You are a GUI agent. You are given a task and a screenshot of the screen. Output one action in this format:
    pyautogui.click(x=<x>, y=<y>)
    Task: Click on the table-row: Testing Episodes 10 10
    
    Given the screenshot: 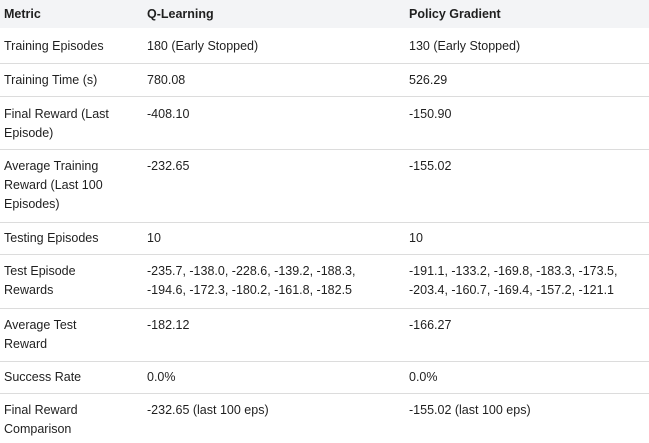 What is the action you would take?
    pyautogui.click(x=324, y=239)
    